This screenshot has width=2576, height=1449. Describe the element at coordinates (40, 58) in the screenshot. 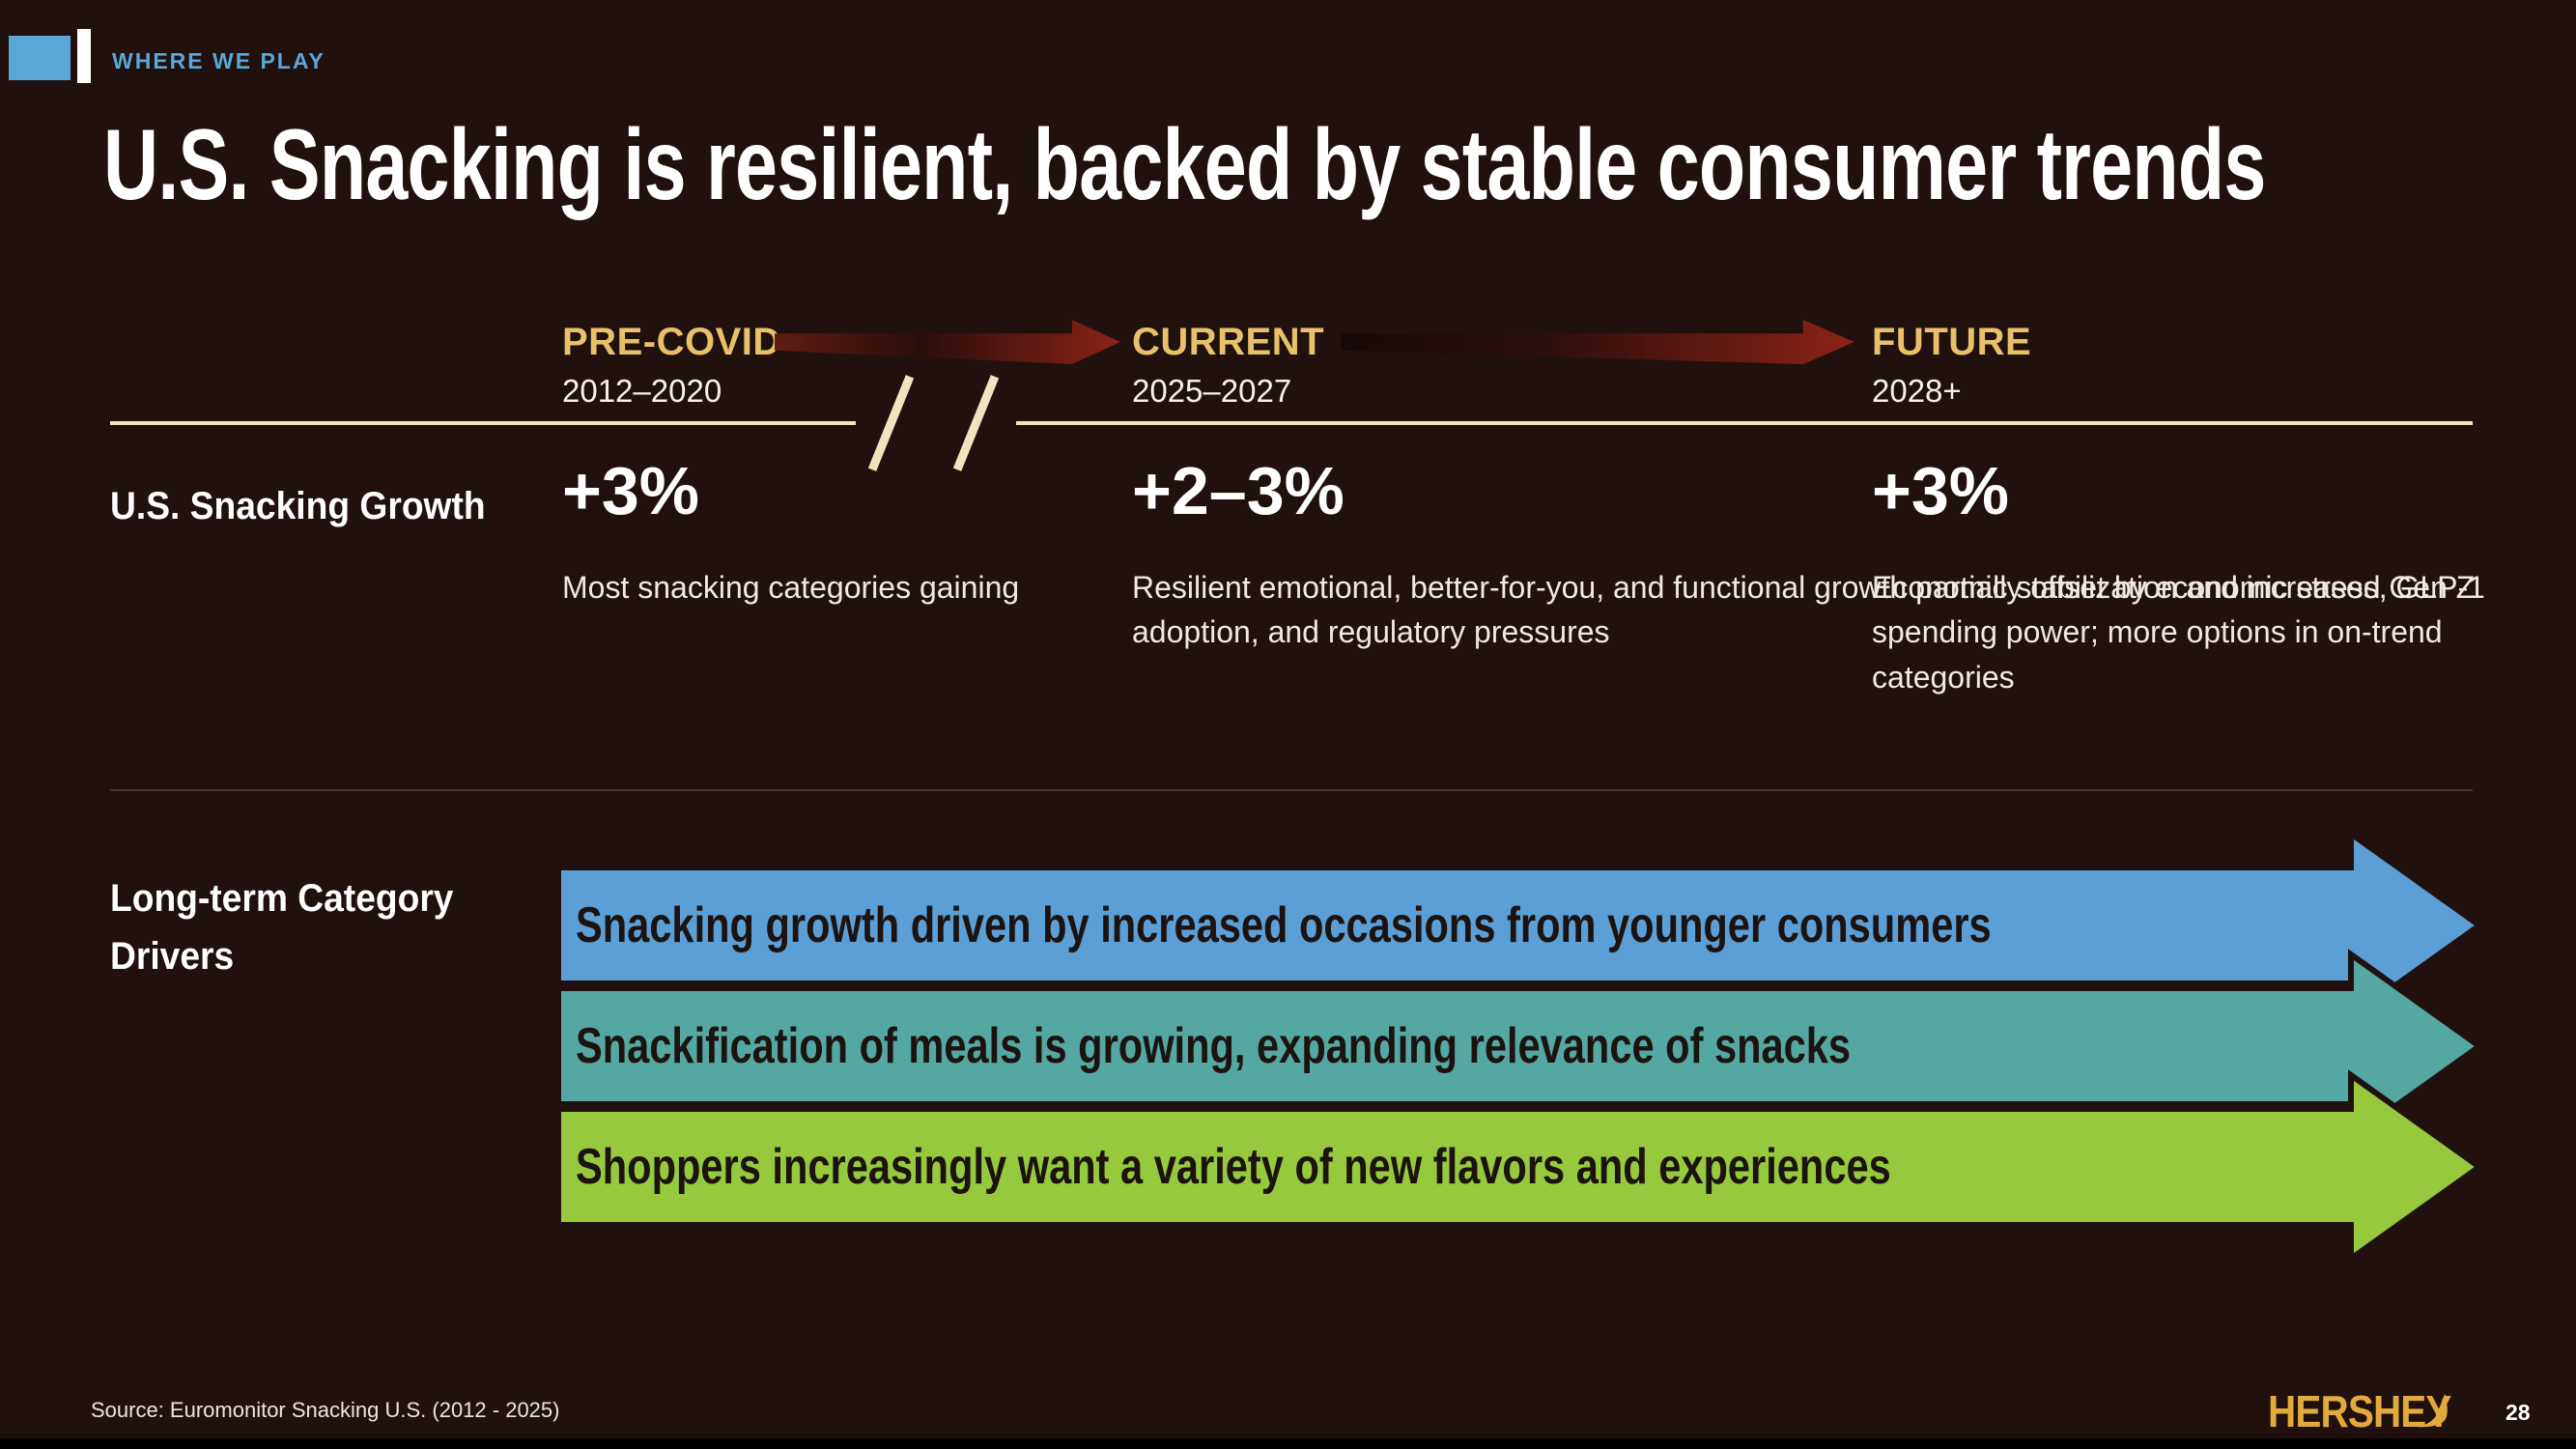

I see `eyebrow-marker-square` at that location.